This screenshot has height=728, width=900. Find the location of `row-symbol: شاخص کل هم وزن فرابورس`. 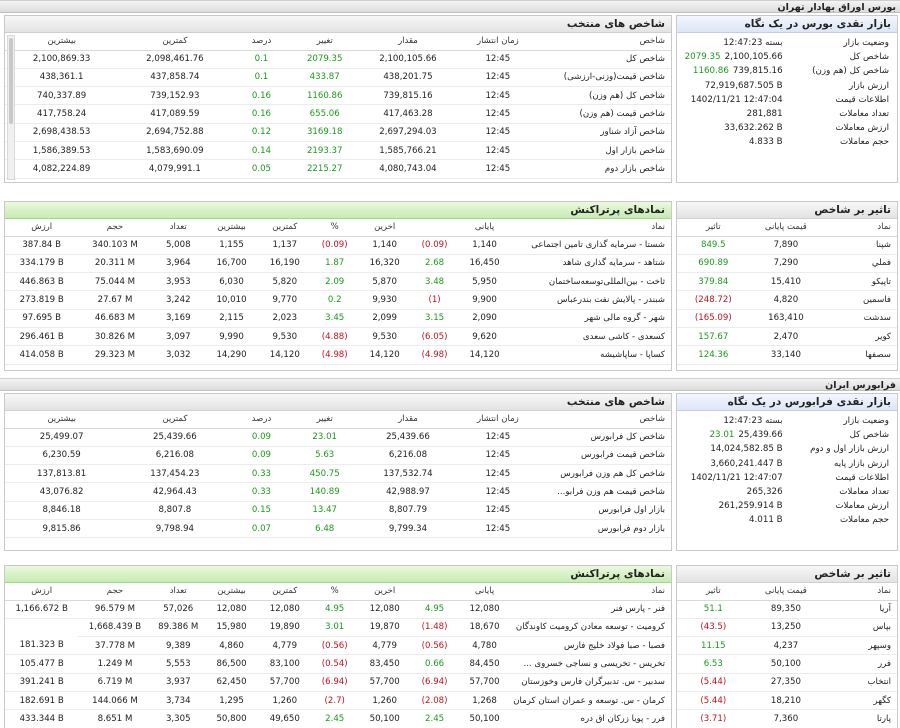

row-symbol: شاخص کل هم وزن فرابورس is located at coordinates (604, 474).